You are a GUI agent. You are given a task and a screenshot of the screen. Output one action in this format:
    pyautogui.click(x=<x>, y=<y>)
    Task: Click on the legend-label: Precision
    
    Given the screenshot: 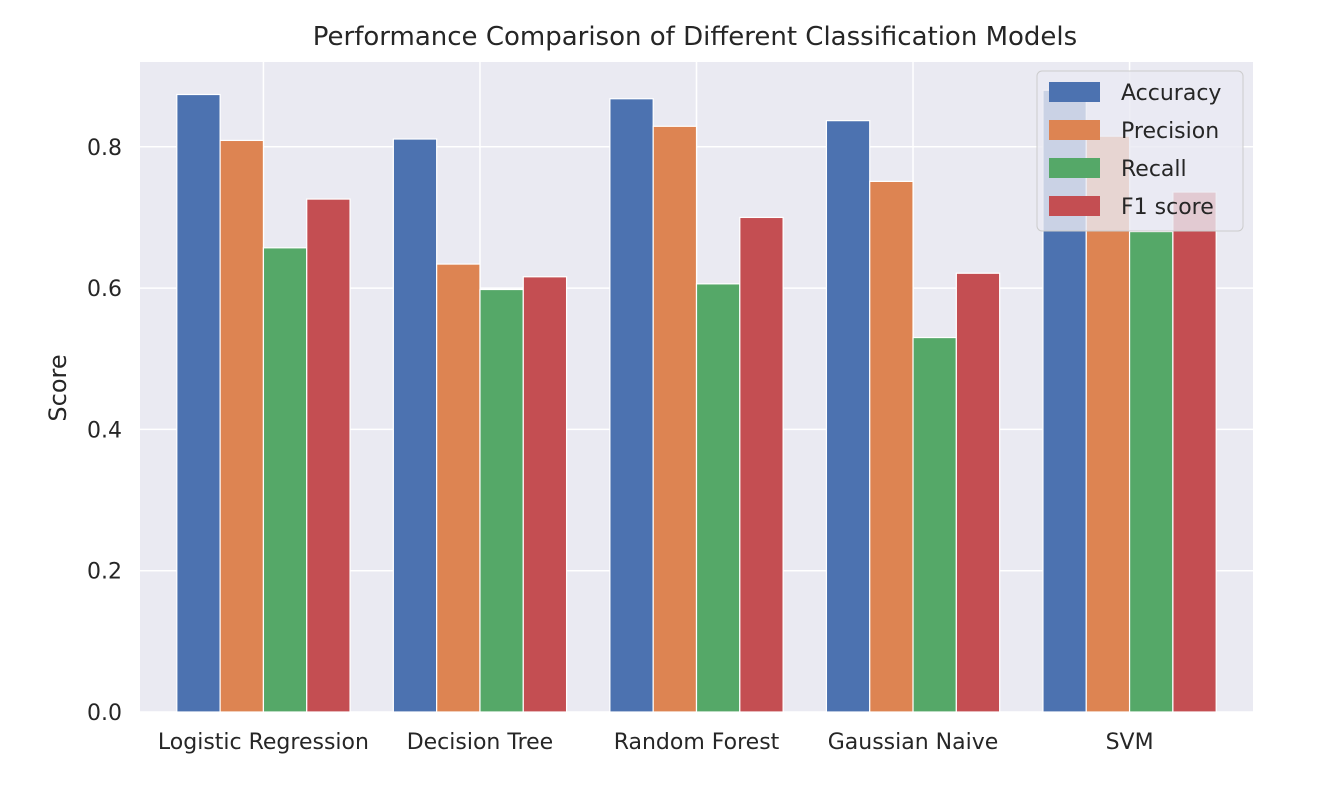 What is the action you would take?
    pyautogui.click(x=1170, y=131)
    